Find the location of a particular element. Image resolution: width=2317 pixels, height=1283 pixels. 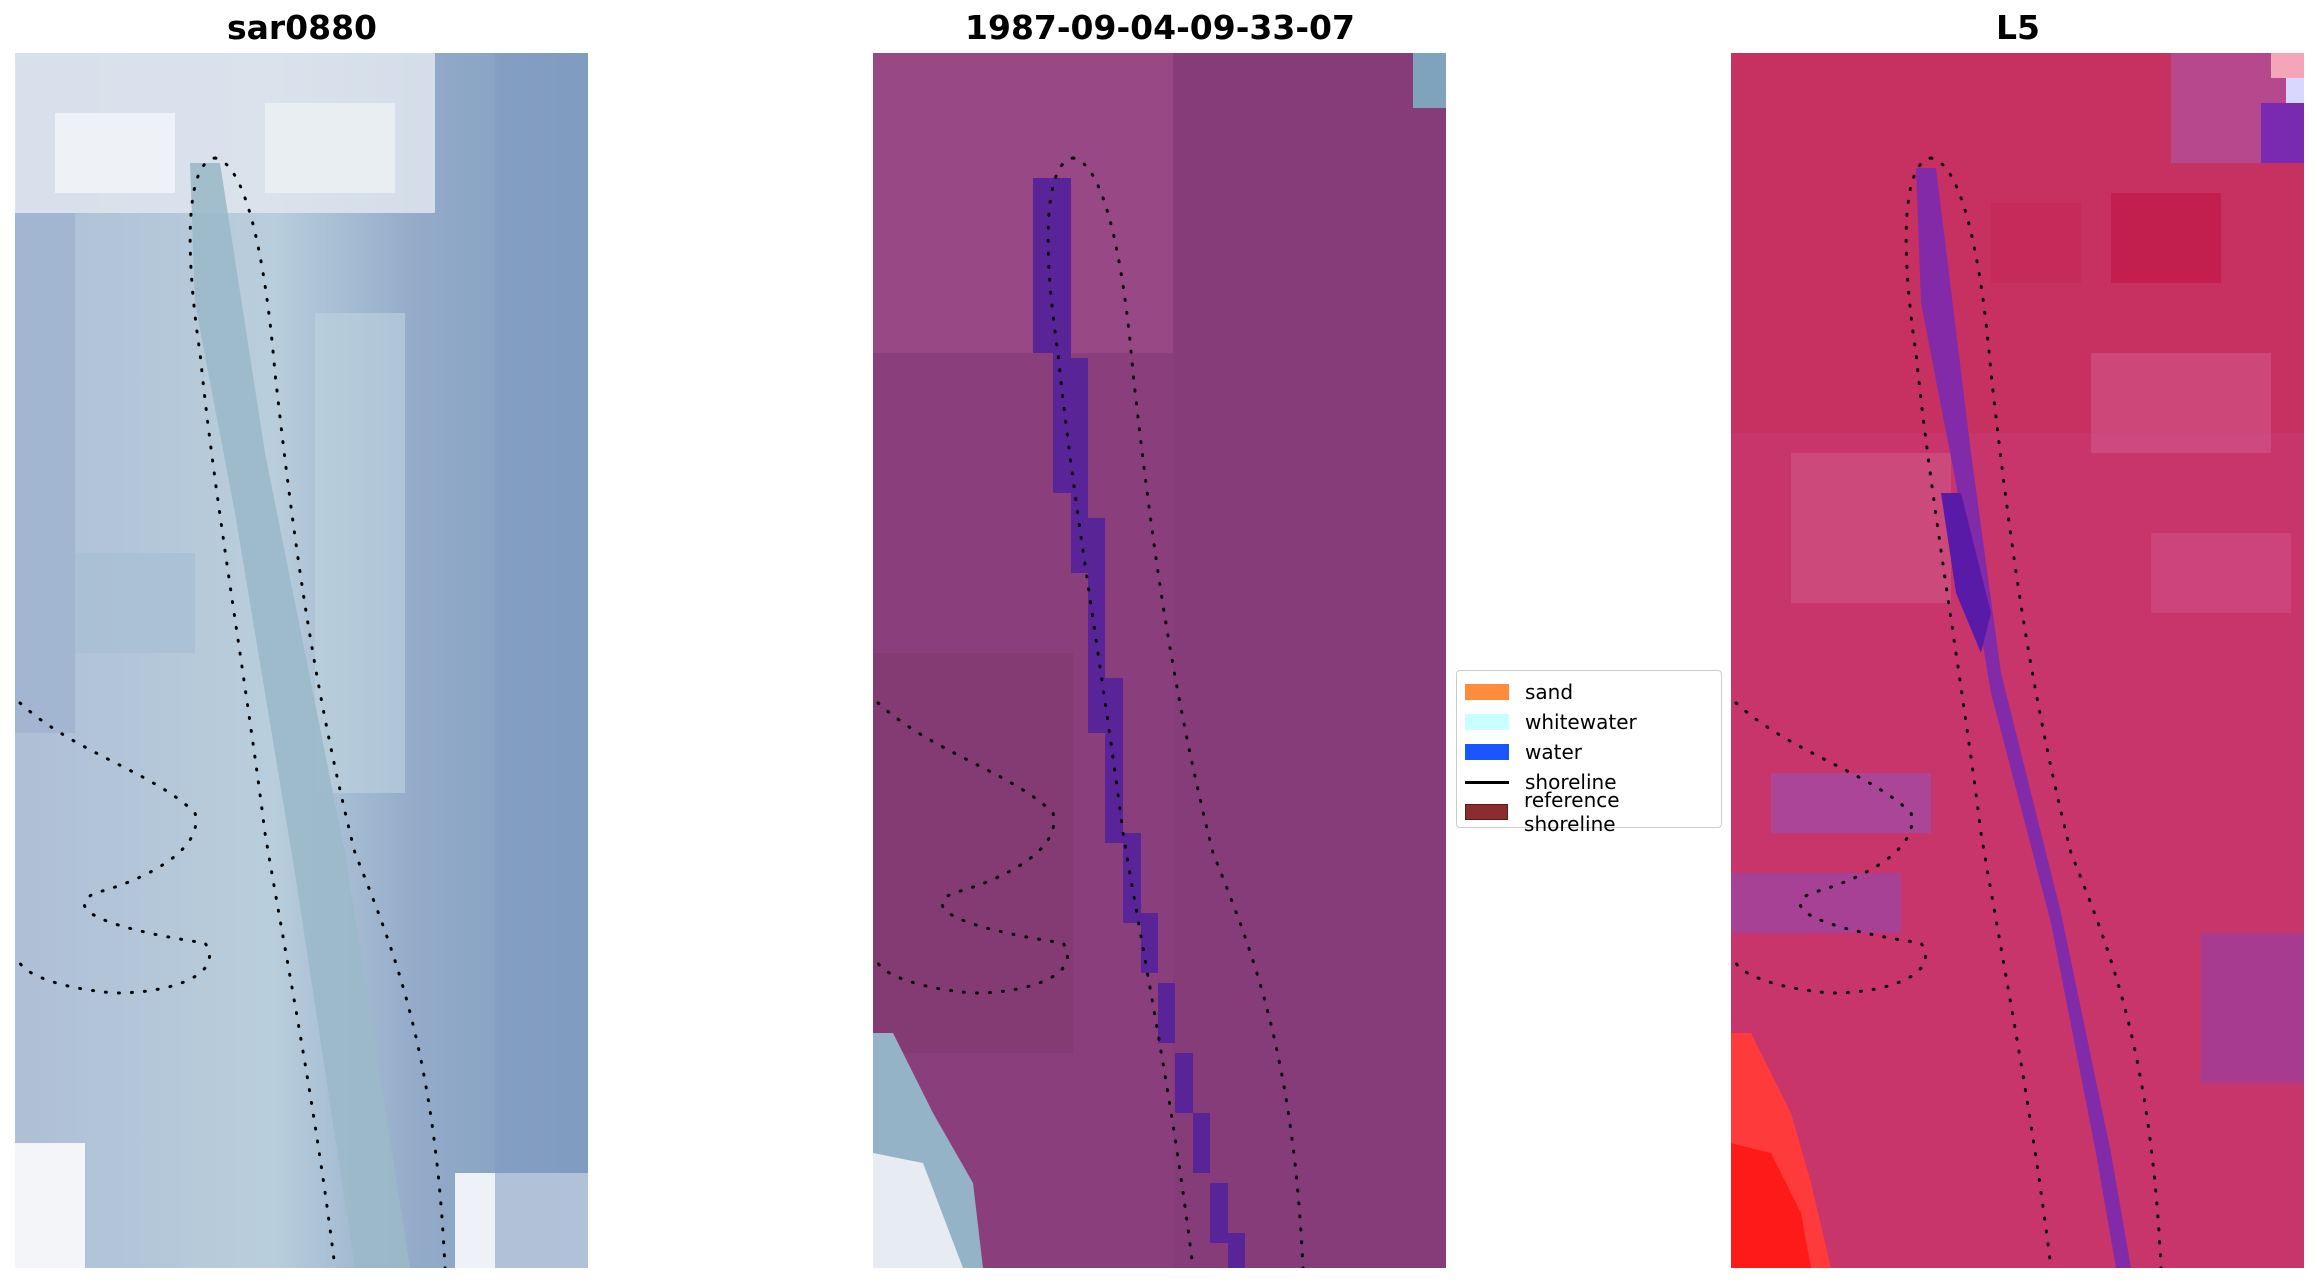

panel-title-index: L5 is located at coordinates (2018, 27).